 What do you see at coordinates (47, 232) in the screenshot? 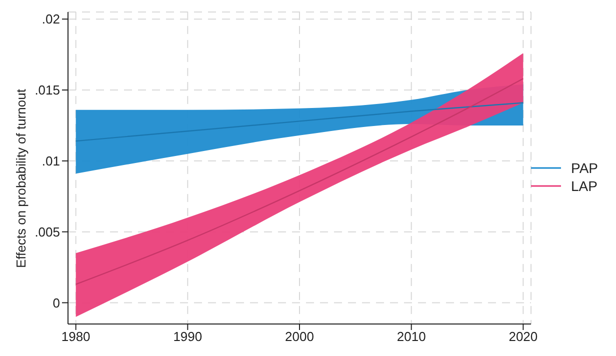
I see `y-tick-label: .005` at bounding box center [47, 232].